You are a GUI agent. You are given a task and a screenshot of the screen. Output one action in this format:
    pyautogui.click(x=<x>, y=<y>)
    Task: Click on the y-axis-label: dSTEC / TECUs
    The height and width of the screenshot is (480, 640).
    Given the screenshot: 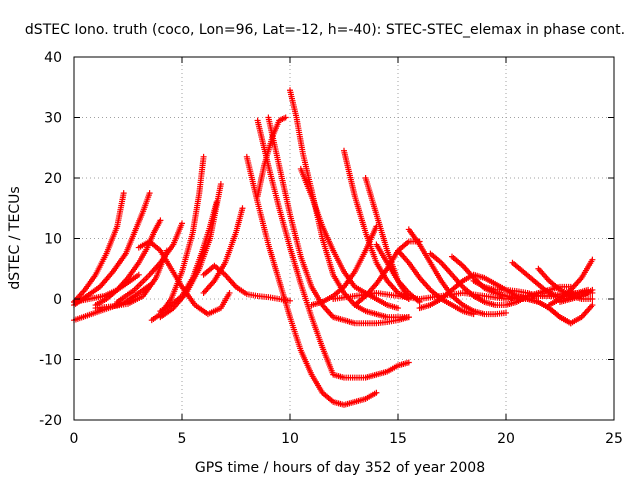 What is the action you would take?
    pyautogui.click(x=15, y=237)
    